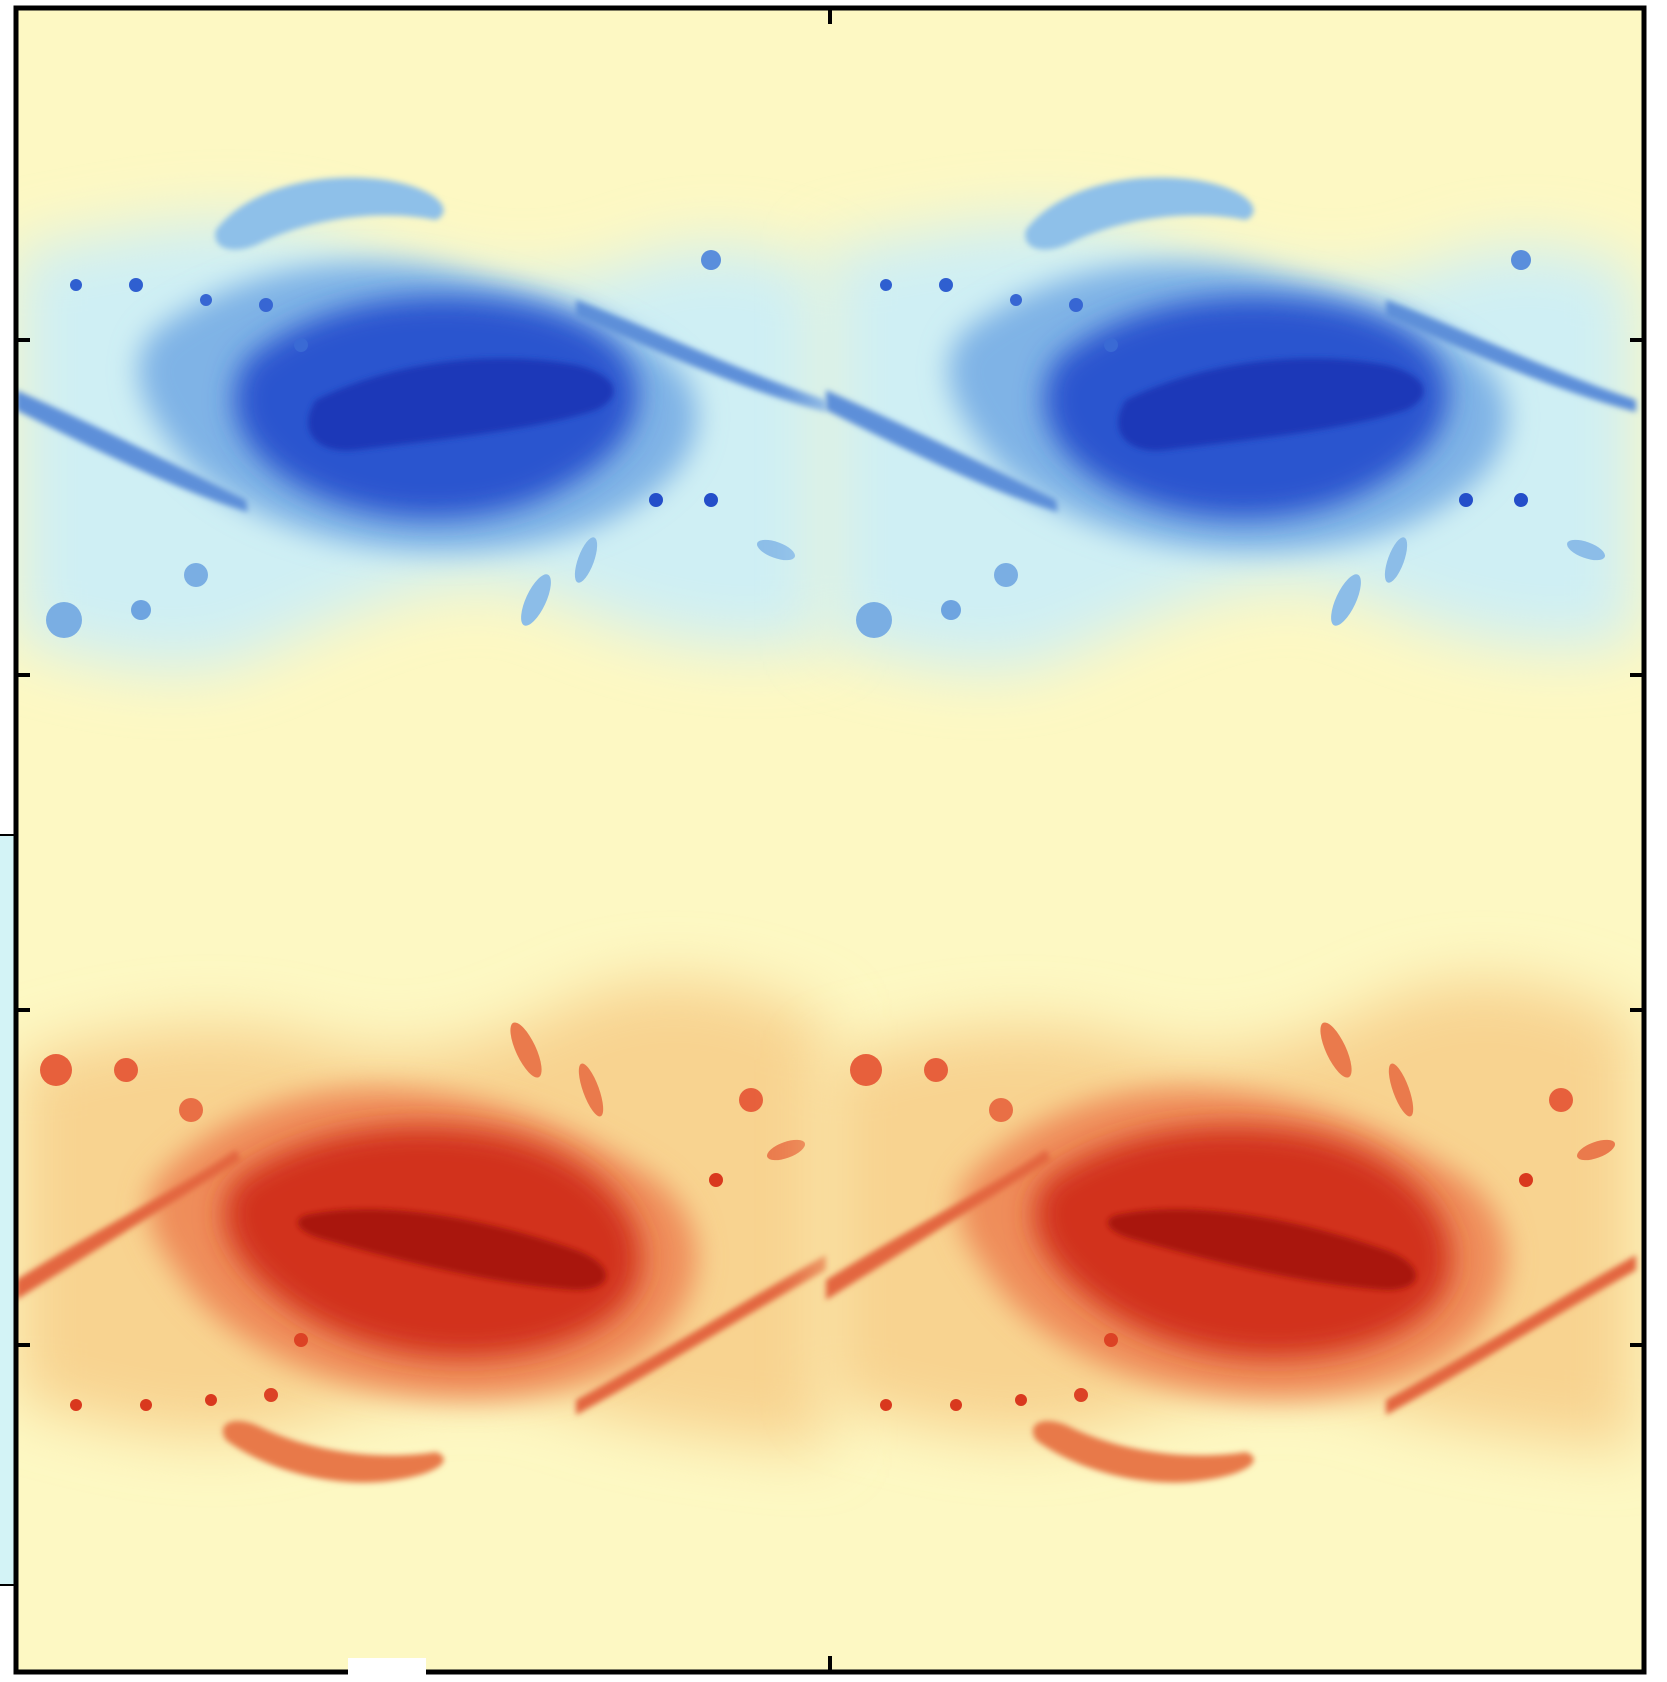 This screenshot has height=1682, width=1667. Describe the element at coordinates (387, 1670) in the screenshot. I see `bottom-white-patch` at that location.